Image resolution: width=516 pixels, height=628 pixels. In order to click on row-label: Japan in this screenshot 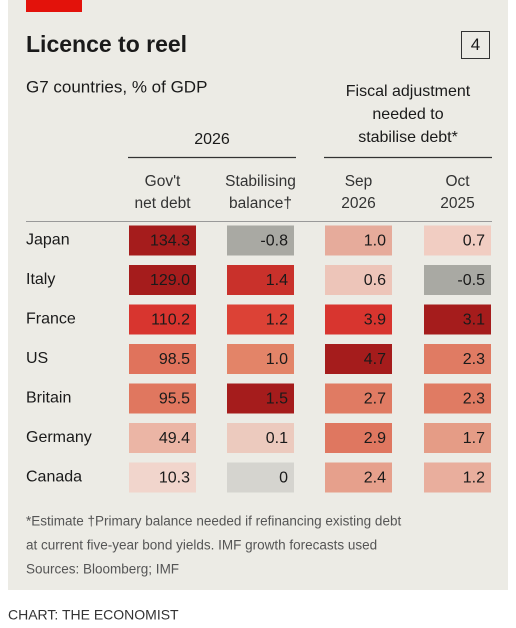, I will do `click(48, 240)`.